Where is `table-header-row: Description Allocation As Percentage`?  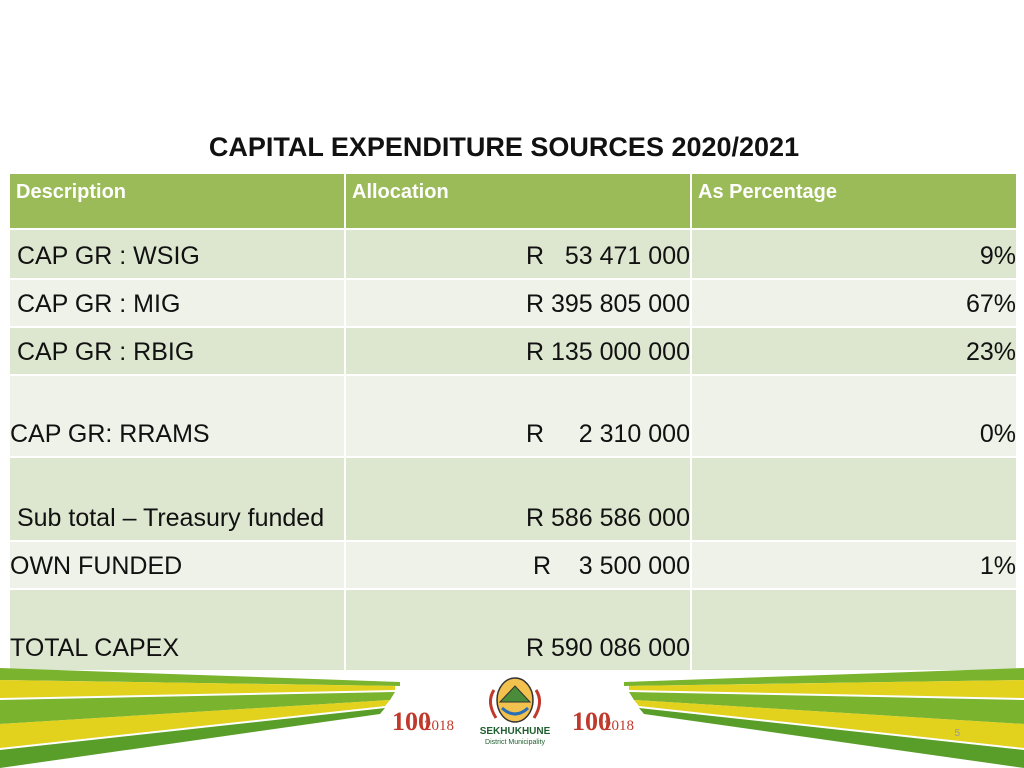
table-header-row: Description Allocation As Percentage is located at coordinates (513, 201).